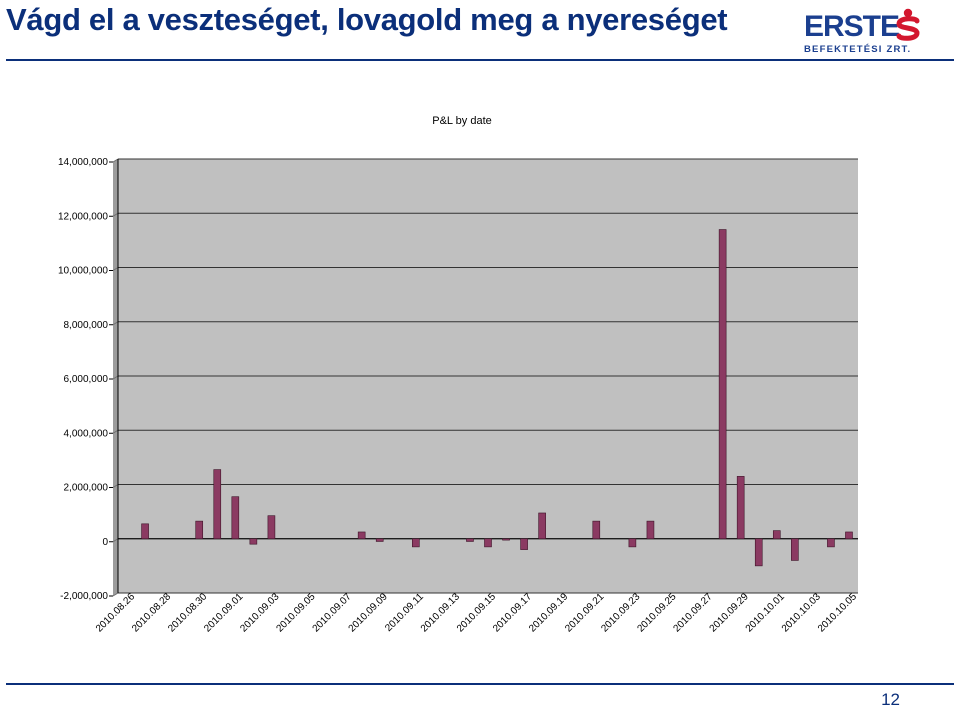  I want to click on bar-2010.09.16, so click(506, 539).